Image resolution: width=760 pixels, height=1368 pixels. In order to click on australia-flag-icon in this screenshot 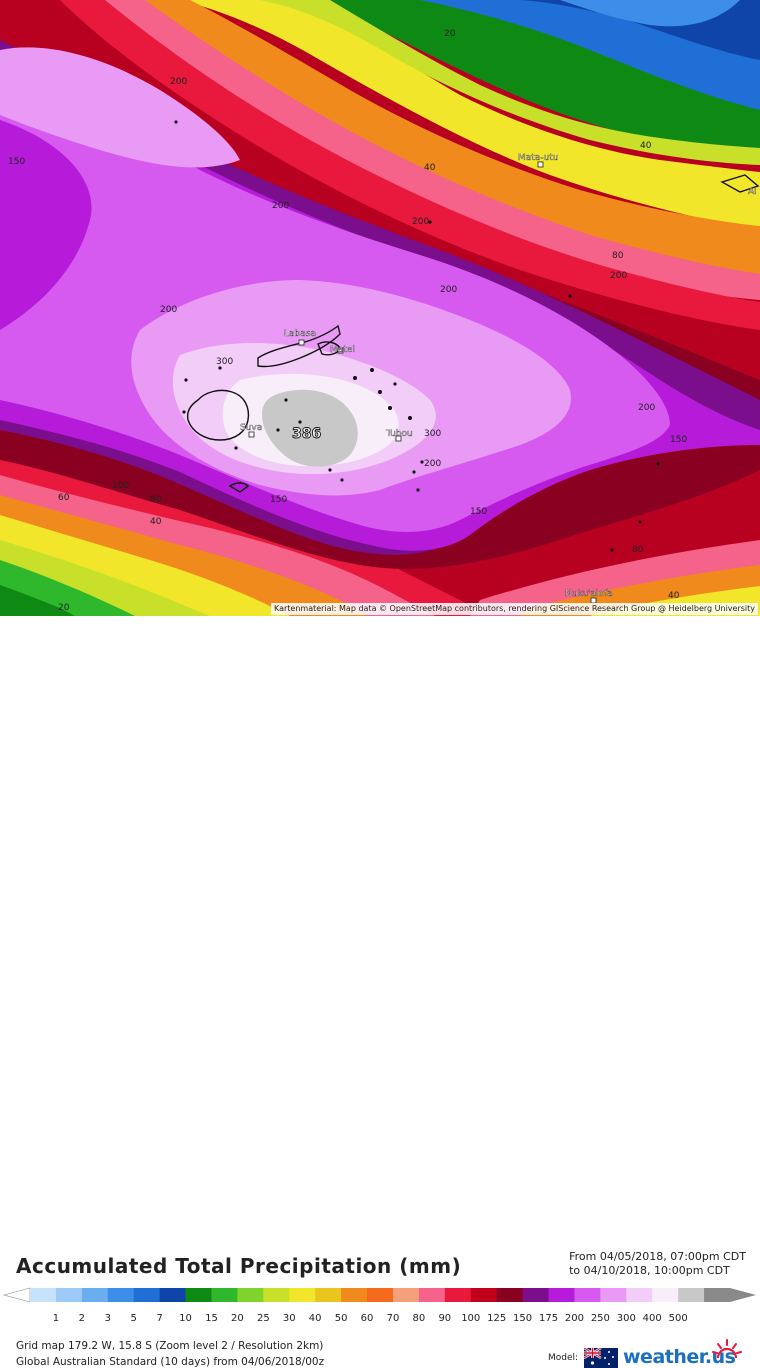, I will do `click(601, 1358)`.